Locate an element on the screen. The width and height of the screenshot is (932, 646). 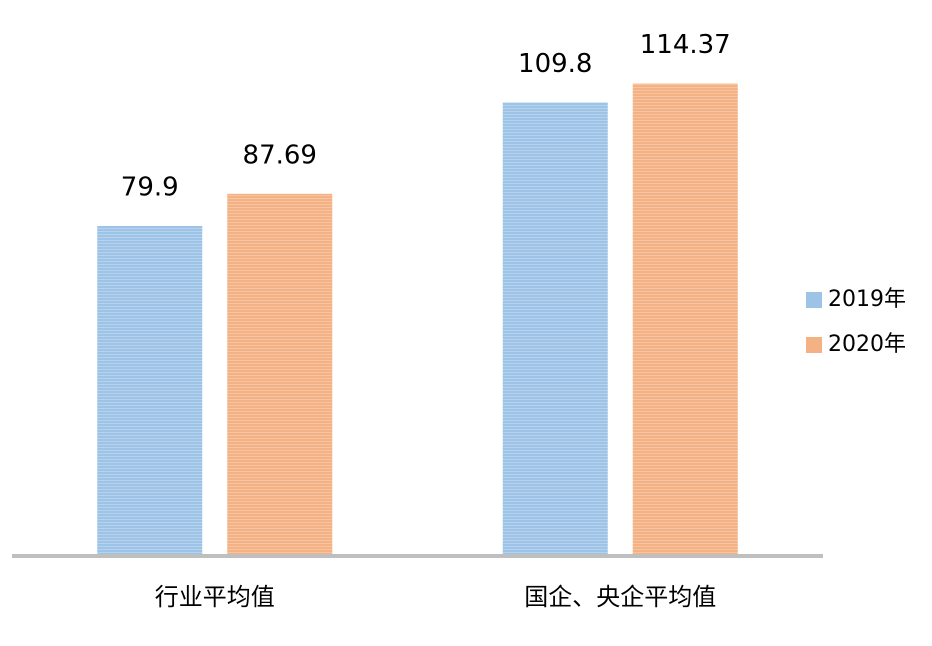
data-label: 87.69 is located at coordinates (280, 155).